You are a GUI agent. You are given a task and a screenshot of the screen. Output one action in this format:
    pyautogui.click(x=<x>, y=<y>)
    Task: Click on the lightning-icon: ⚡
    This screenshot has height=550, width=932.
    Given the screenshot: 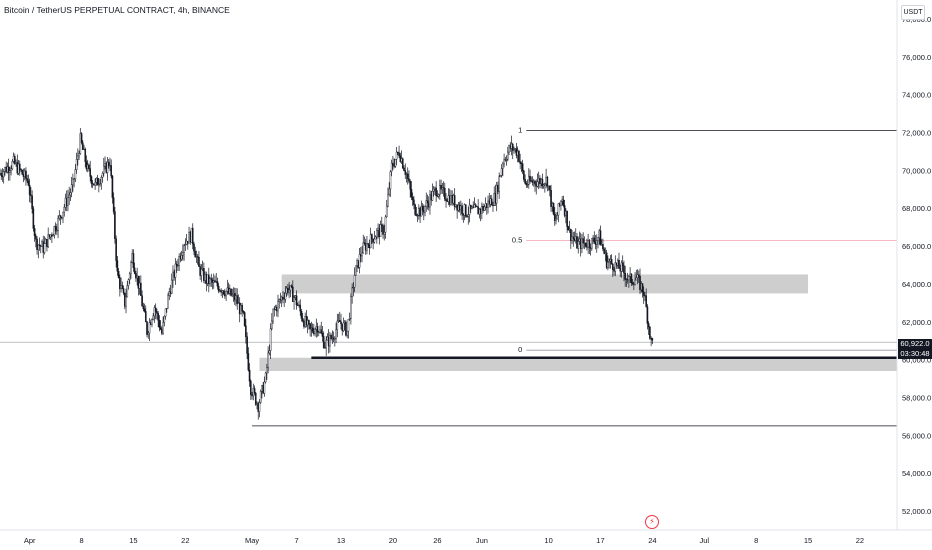 What is the action you would take?
    pyautogui.click(x=652, y=522)
    